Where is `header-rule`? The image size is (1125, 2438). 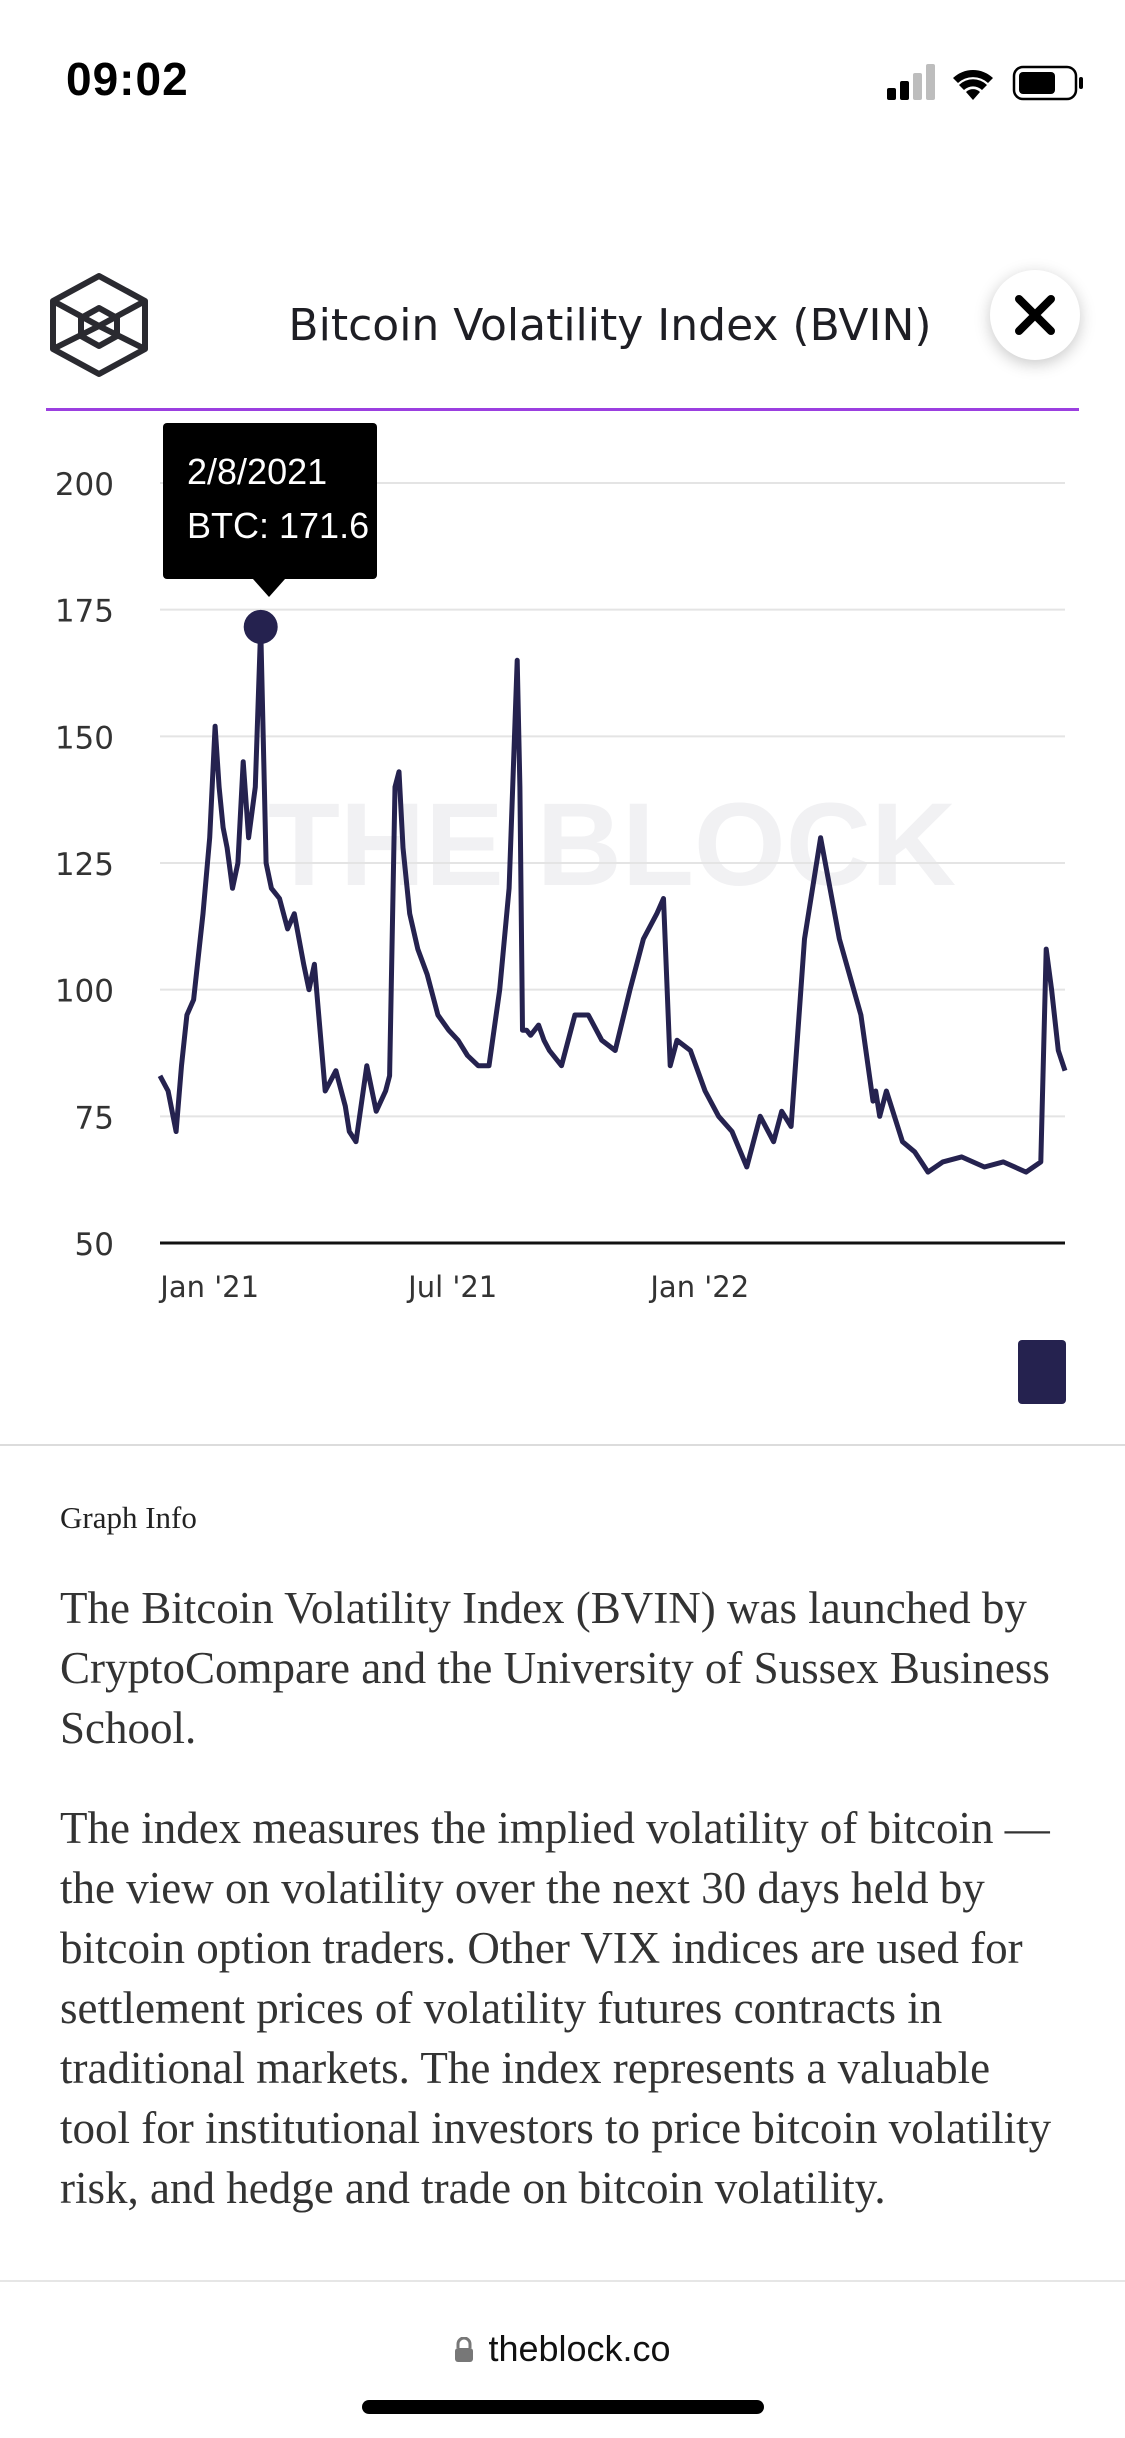 header-rule is located at coordinates (562, 409).